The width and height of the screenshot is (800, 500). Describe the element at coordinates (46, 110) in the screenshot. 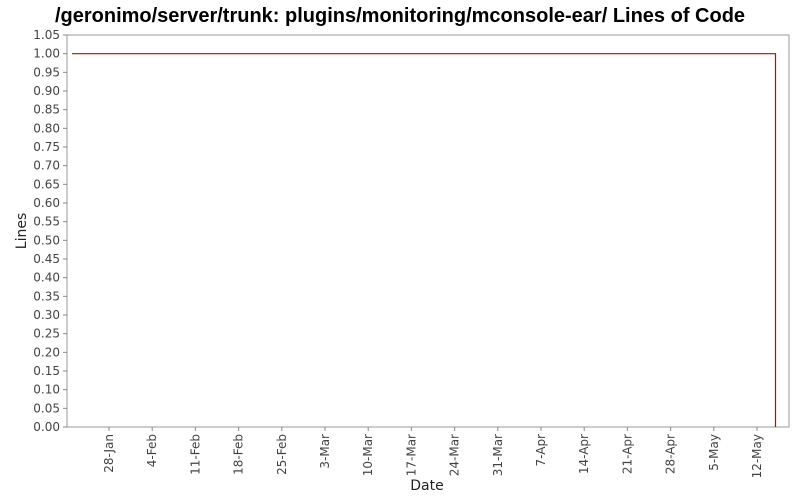

I see `y-tick-label: 0.85` at that location.